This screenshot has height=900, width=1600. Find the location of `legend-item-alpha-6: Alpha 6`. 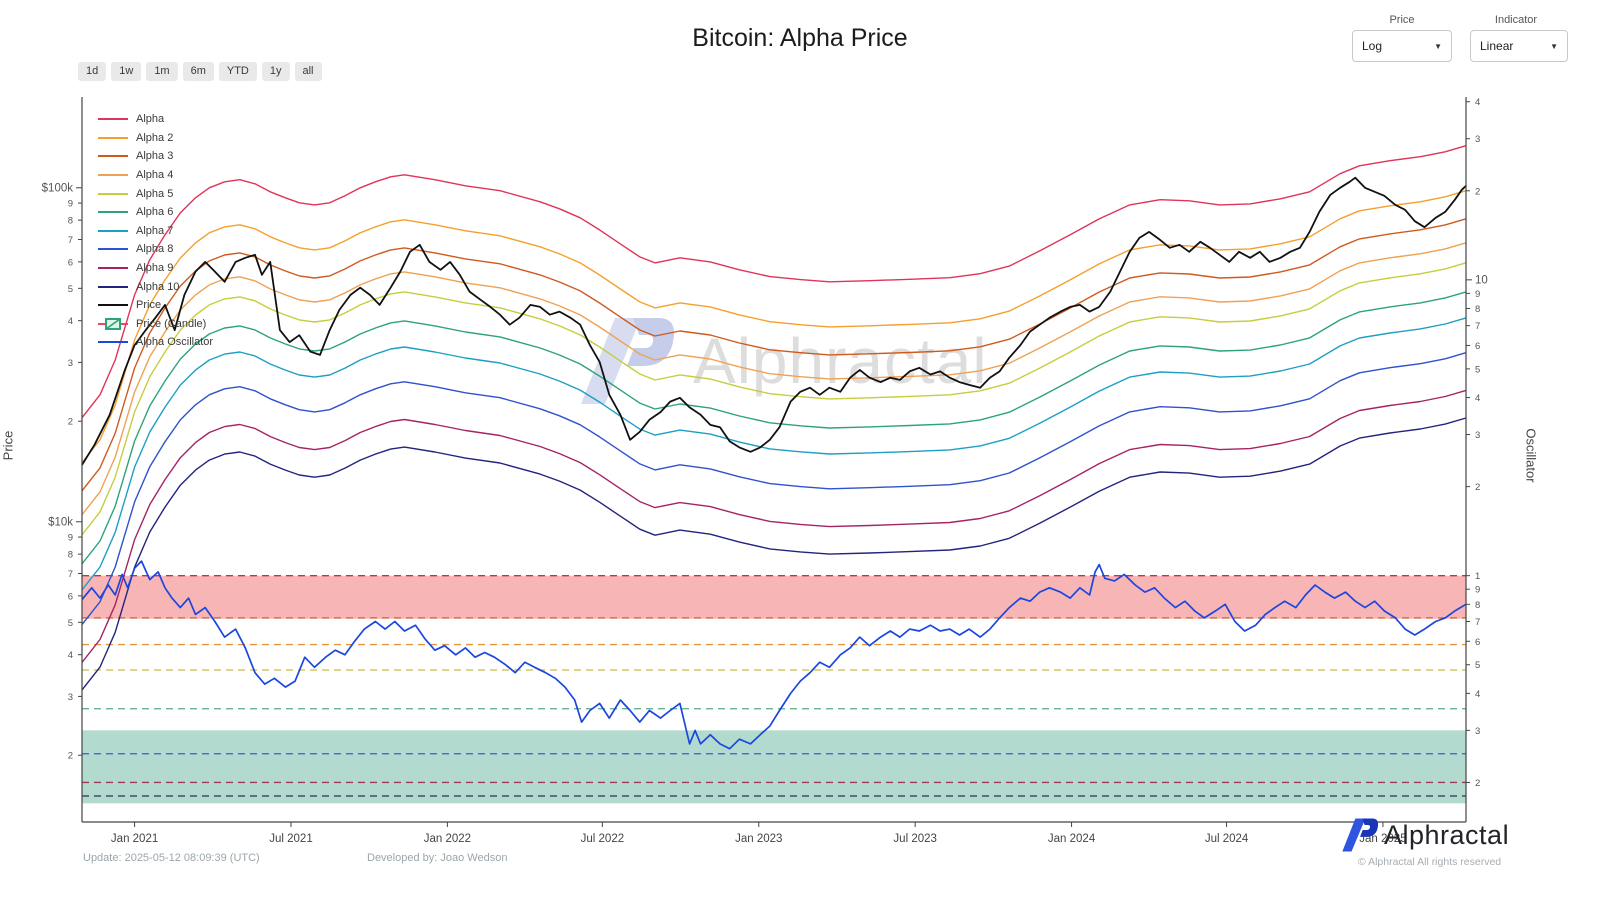

legend-item-alpha-6: Alpha 6 is located at coordinates (155, 212).